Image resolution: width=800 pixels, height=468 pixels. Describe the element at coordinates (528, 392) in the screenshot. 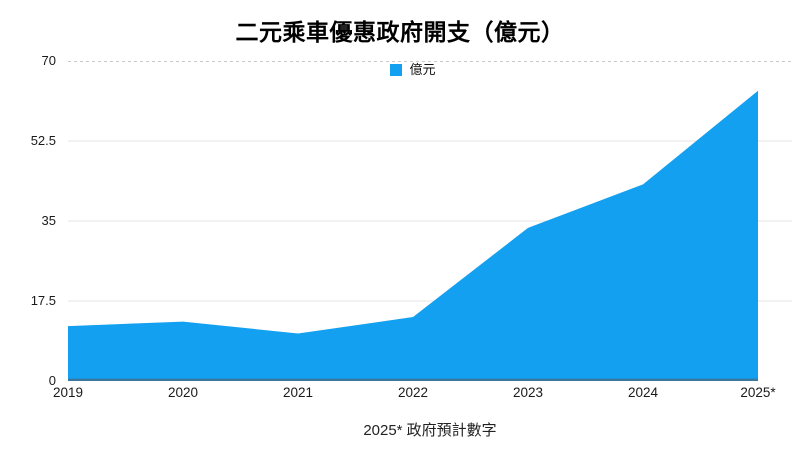

I see `x-tick-label: 2023` at that location.